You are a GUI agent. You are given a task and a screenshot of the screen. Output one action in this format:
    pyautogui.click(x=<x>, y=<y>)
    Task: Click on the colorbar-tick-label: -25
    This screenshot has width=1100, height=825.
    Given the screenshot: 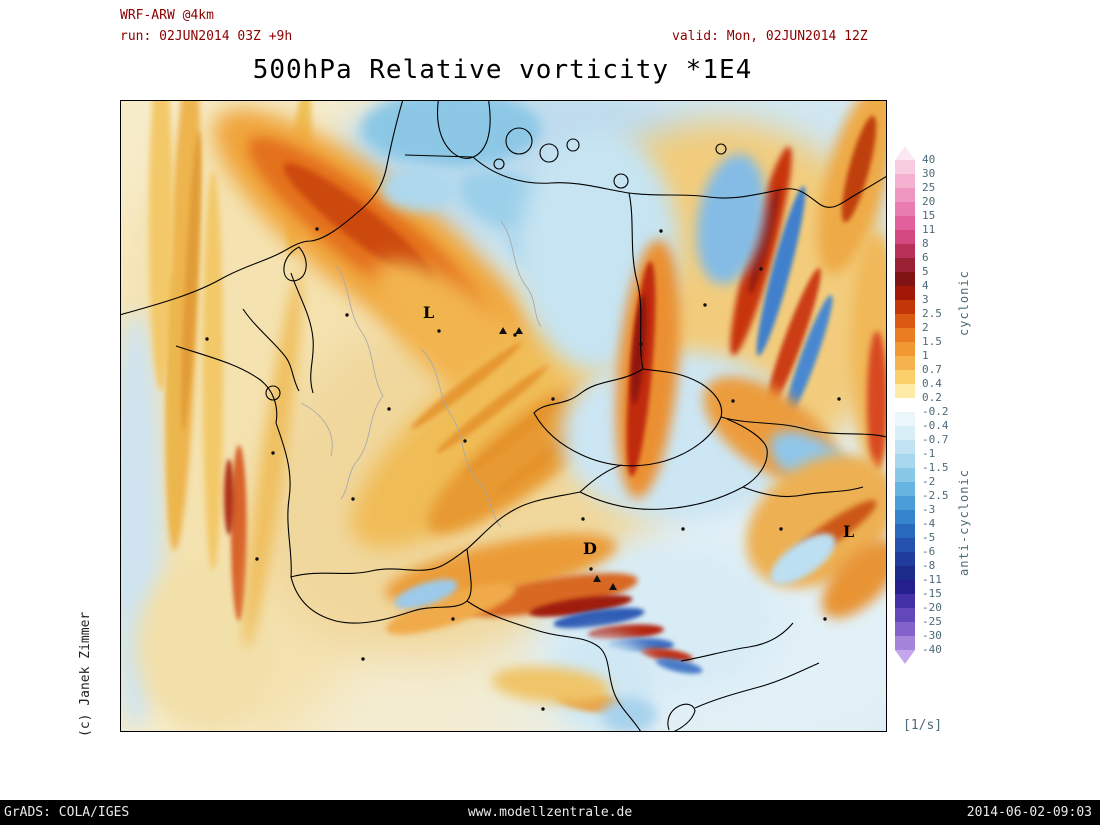 What is the action you would take?
    pyautogui.click(x=932, y=621)
    